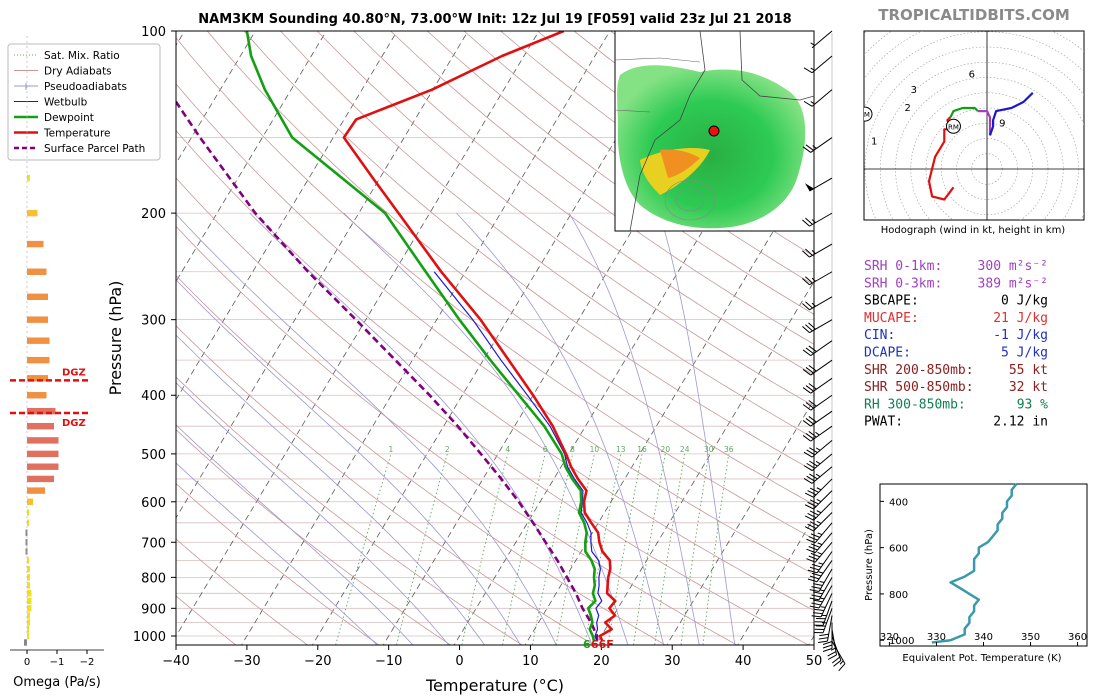 The width and height of the screenshot is (1100, 700). What do you see at coordinates (518, 456) in the screenshot?
I see `wetbulb-line` at bounding box center [518, 456].